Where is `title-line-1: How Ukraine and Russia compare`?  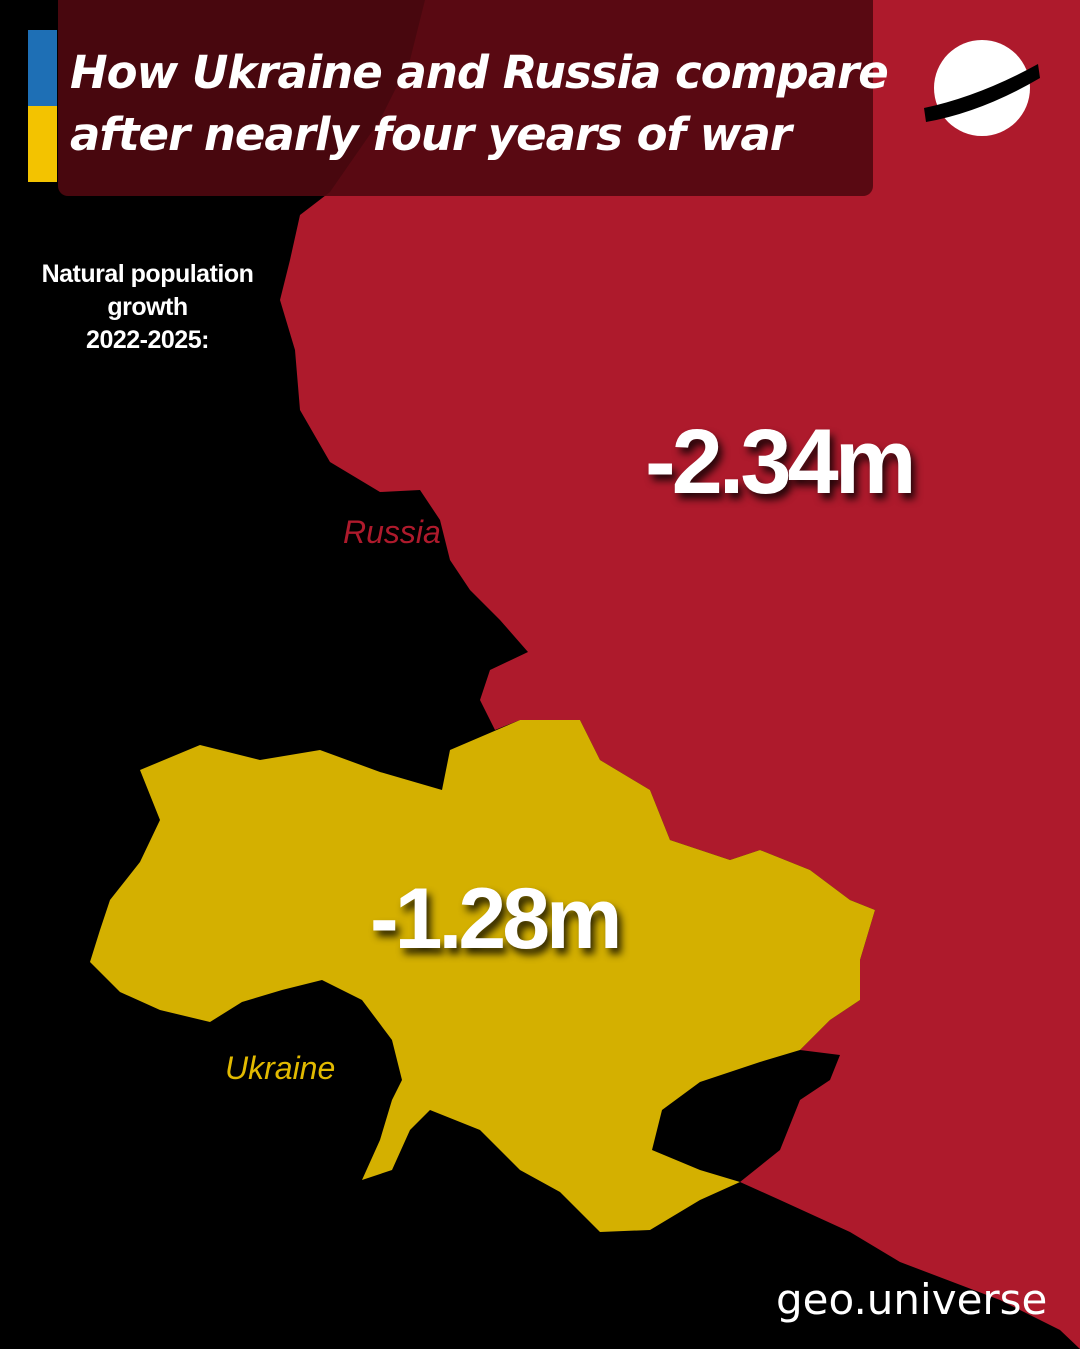 title-line-1: How Ukraine and Russia compare is located at coordinates (479, 72).